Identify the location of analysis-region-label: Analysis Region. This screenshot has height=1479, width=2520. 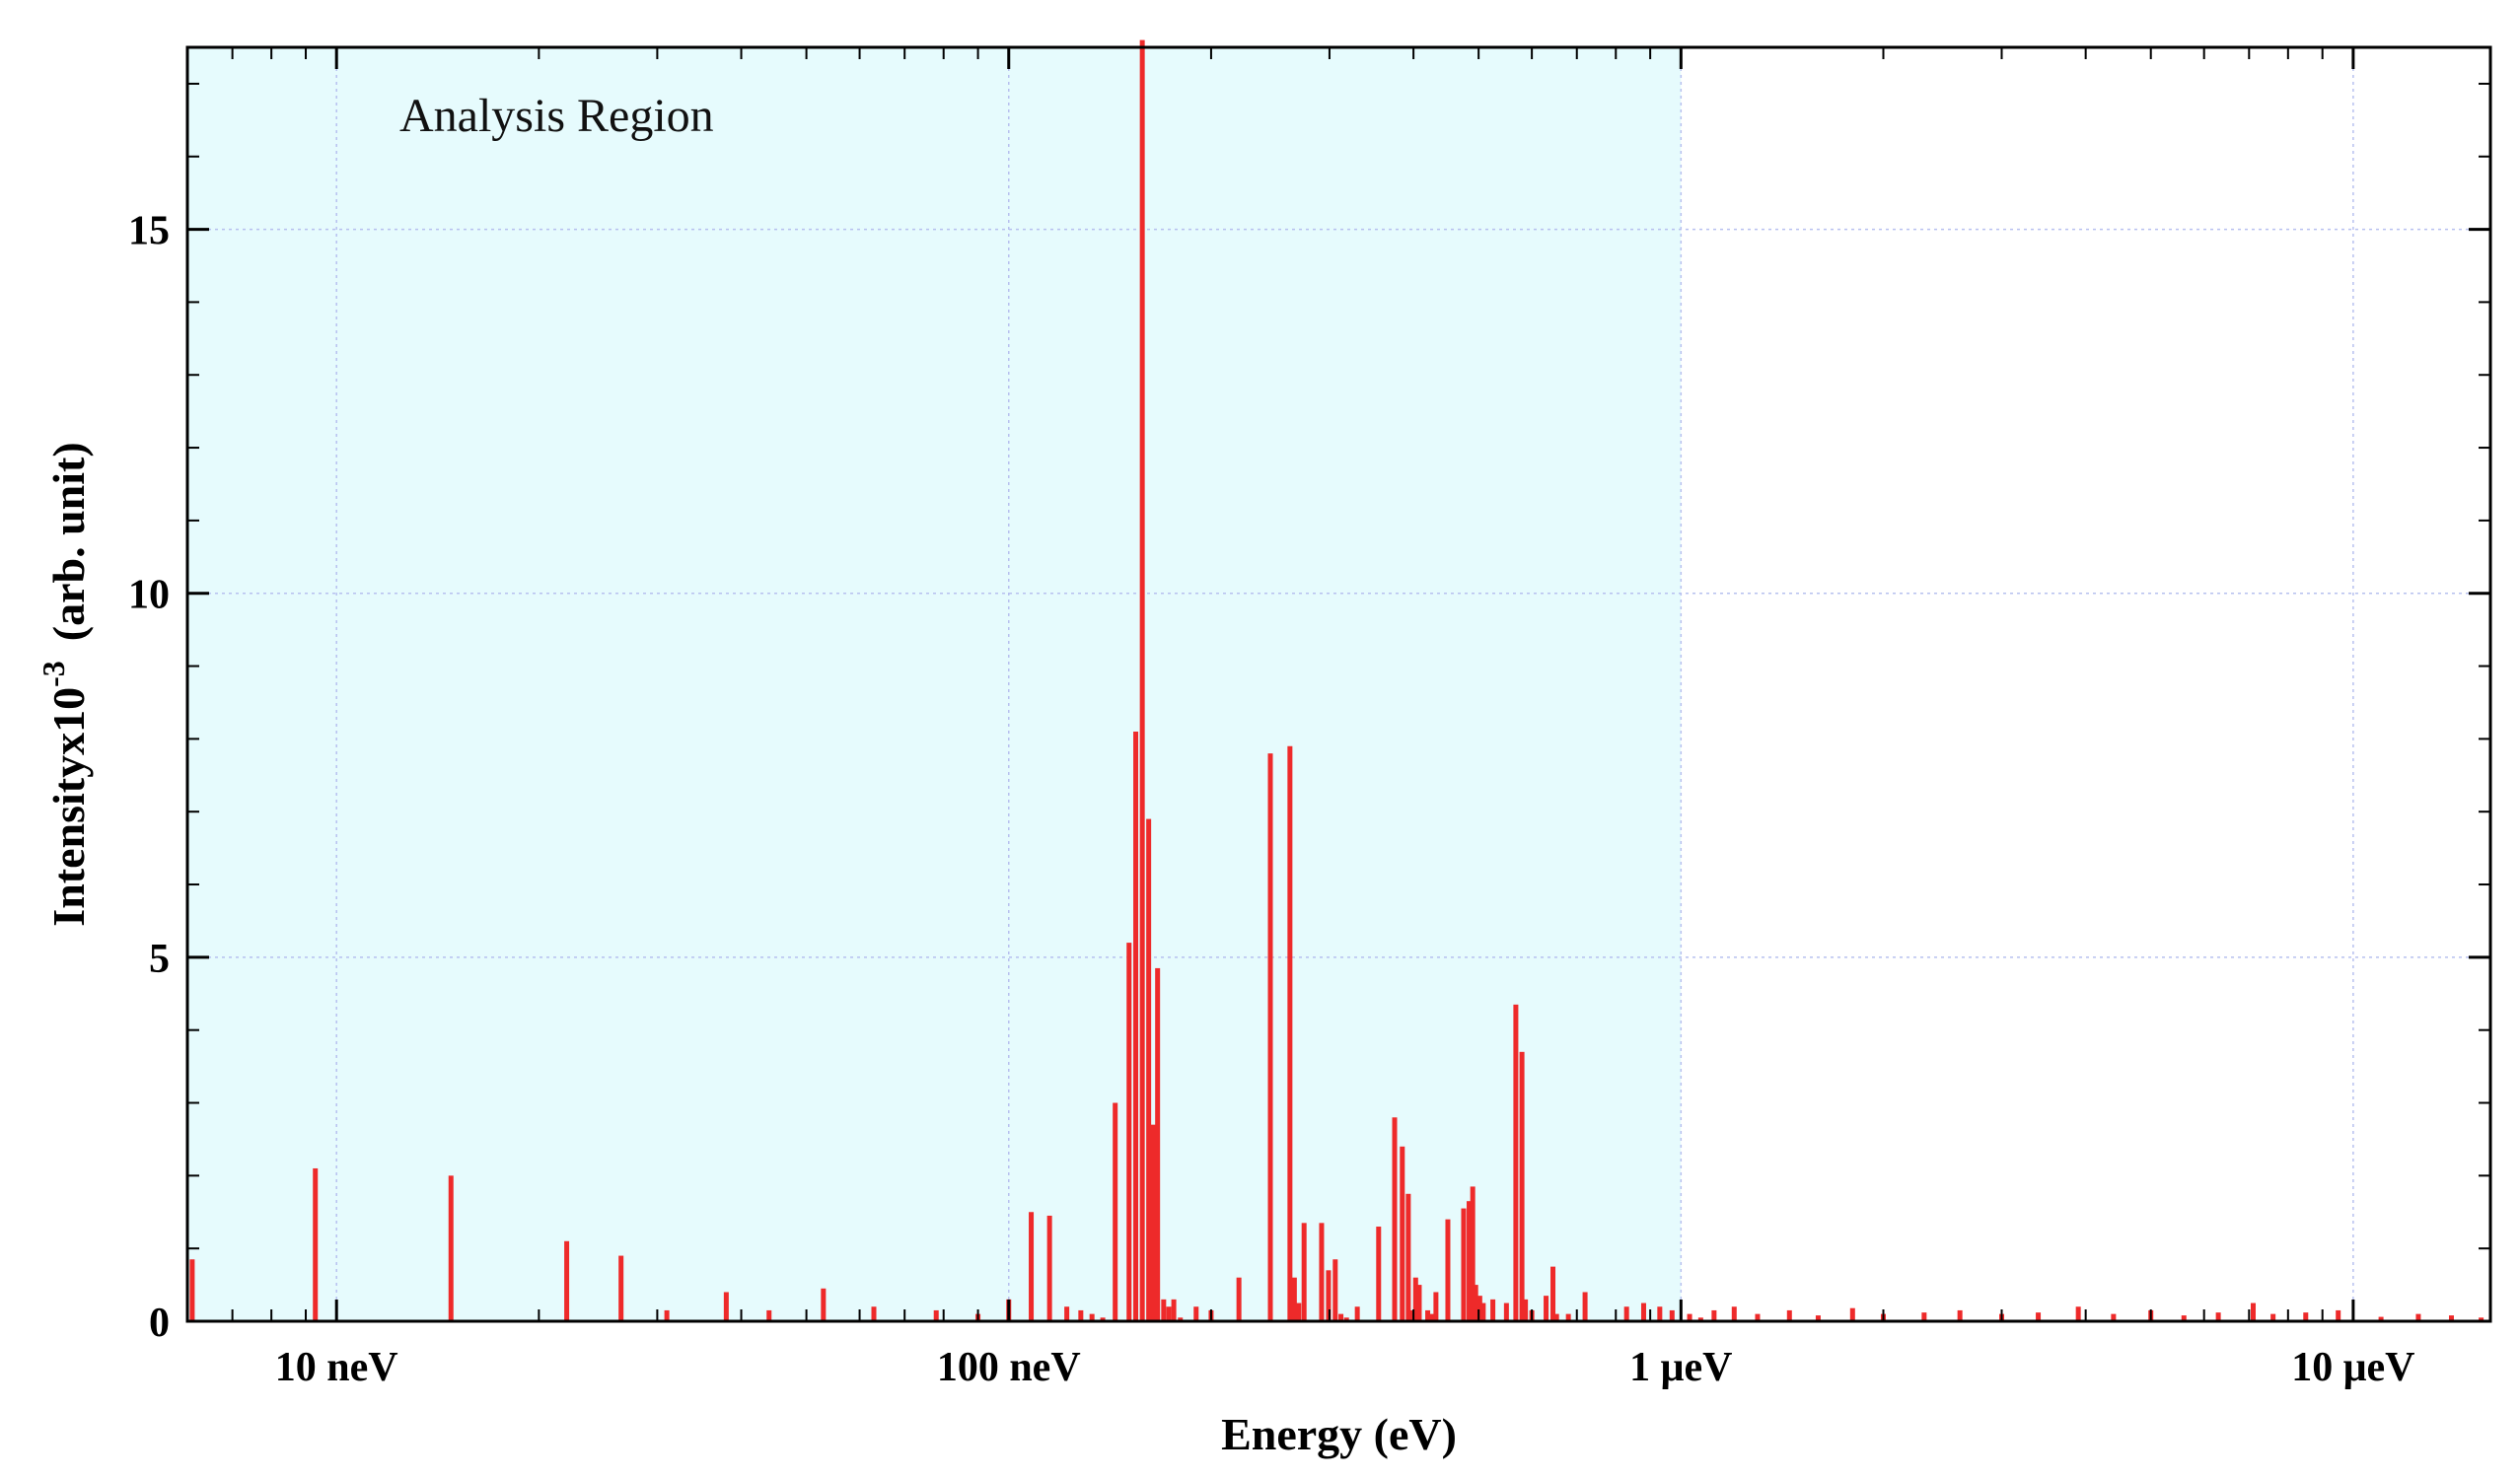
(556, 116).